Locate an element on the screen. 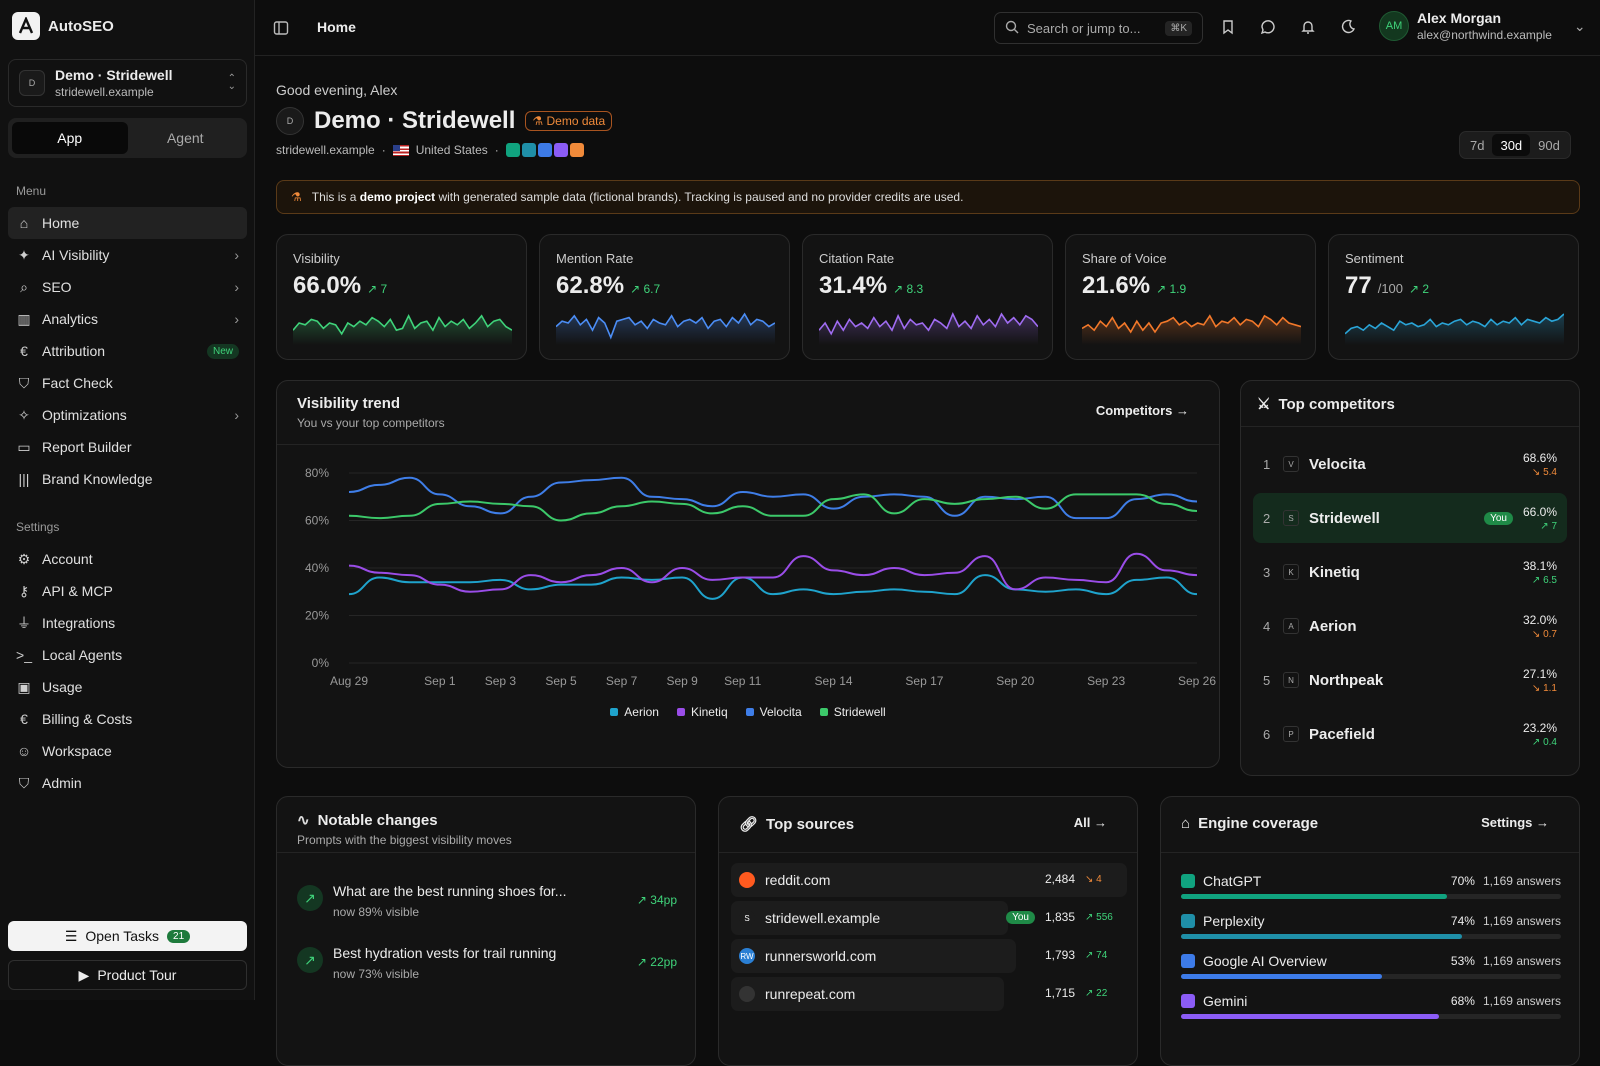 This screenshot has height=1066, width=1600. bookmark-icon is located at coordinates (1228, 28).